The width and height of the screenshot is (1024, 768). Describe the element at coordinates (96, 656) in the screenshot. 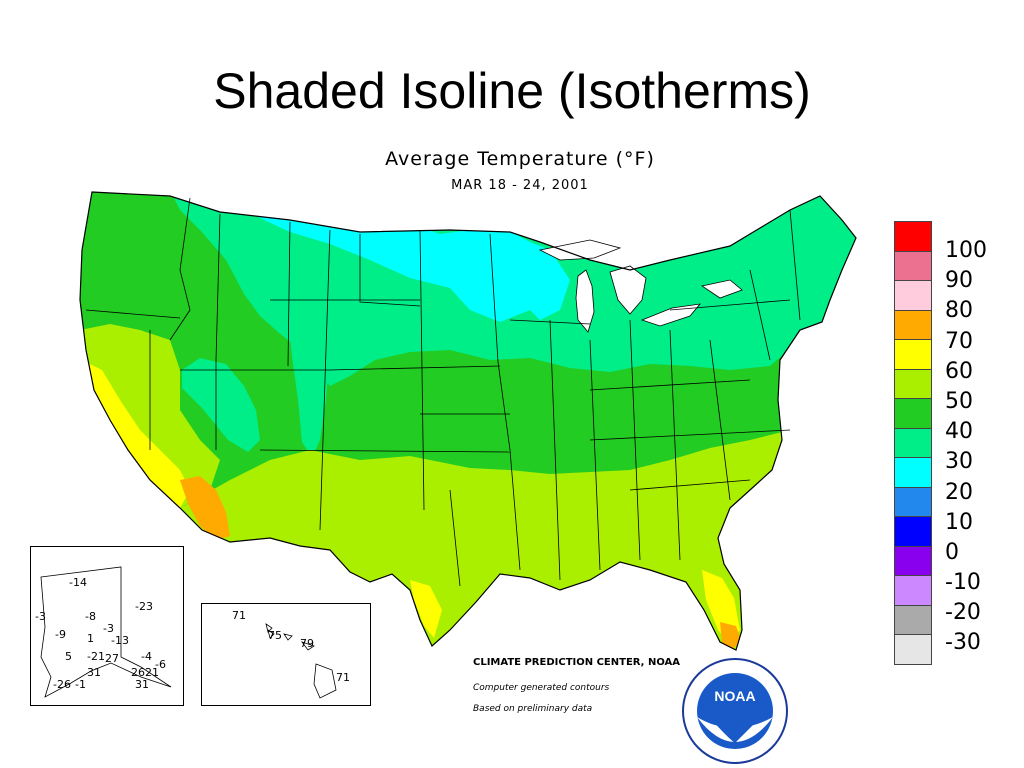

I see `ak-temp-label: -21` at that location.